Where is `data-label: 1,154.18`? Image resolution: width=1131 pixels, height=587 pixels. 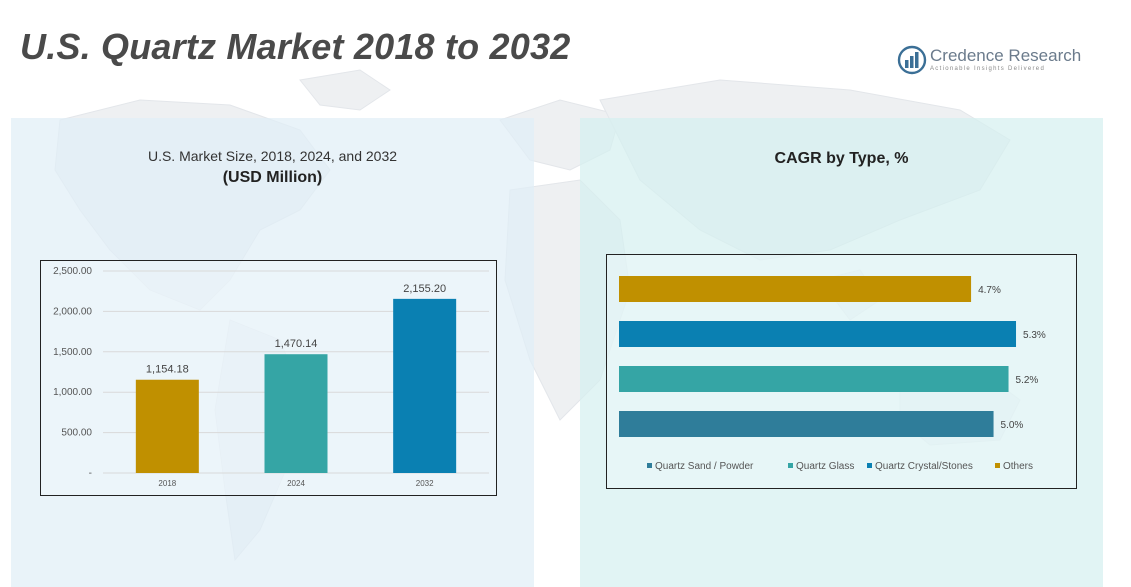 data-label: 1,154.18 is located at coordinates (167, 370).